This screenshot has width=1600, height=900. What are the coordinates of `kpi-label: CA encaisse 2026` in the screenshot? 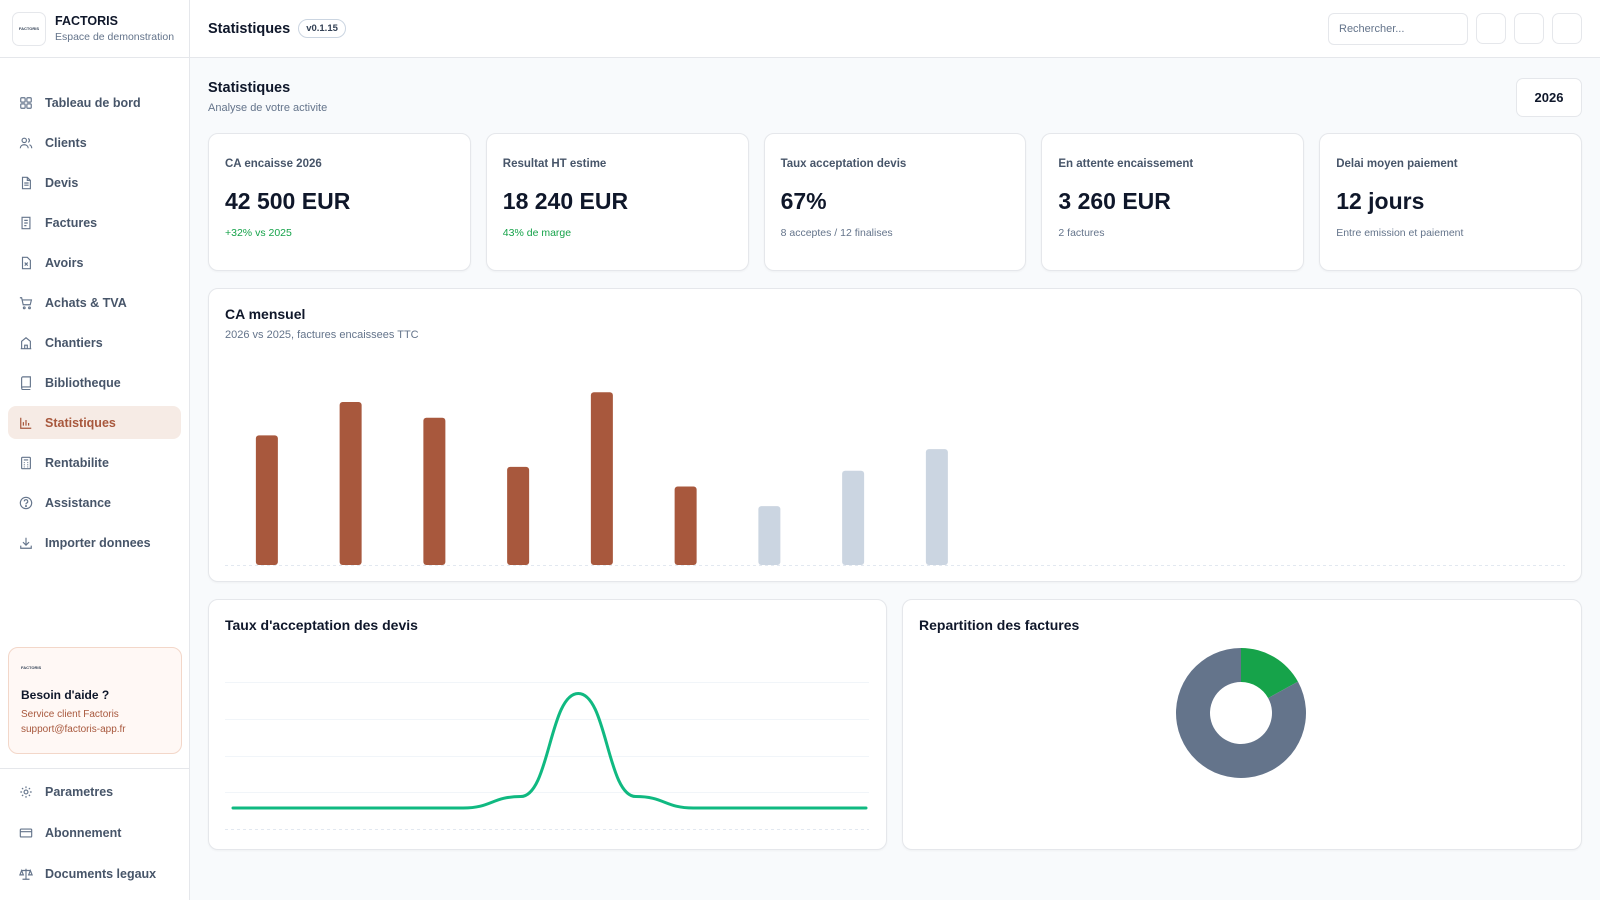 It's located at (273, 164).